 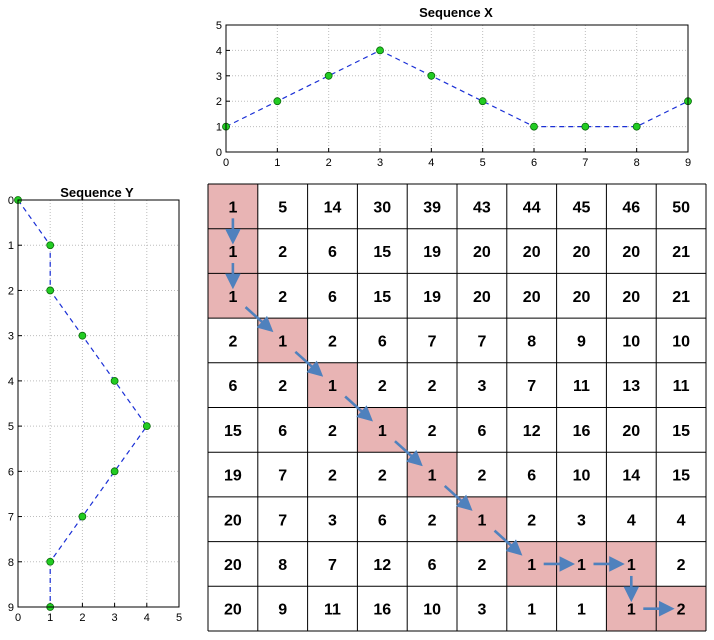 I want to click on matrix-cell-value: 46, so click(x=631, y=207).